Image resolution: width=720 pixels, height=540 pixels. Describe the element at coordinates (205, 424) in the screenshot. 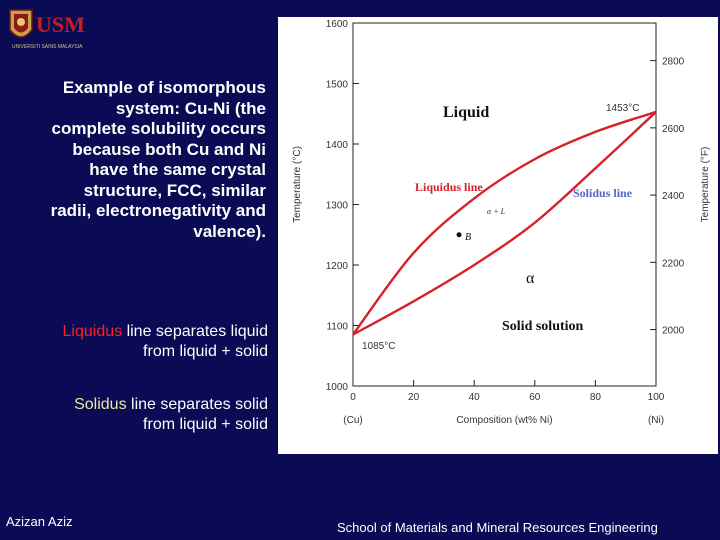

I see `solidus-note-line2: from liquid + solid` at that location.